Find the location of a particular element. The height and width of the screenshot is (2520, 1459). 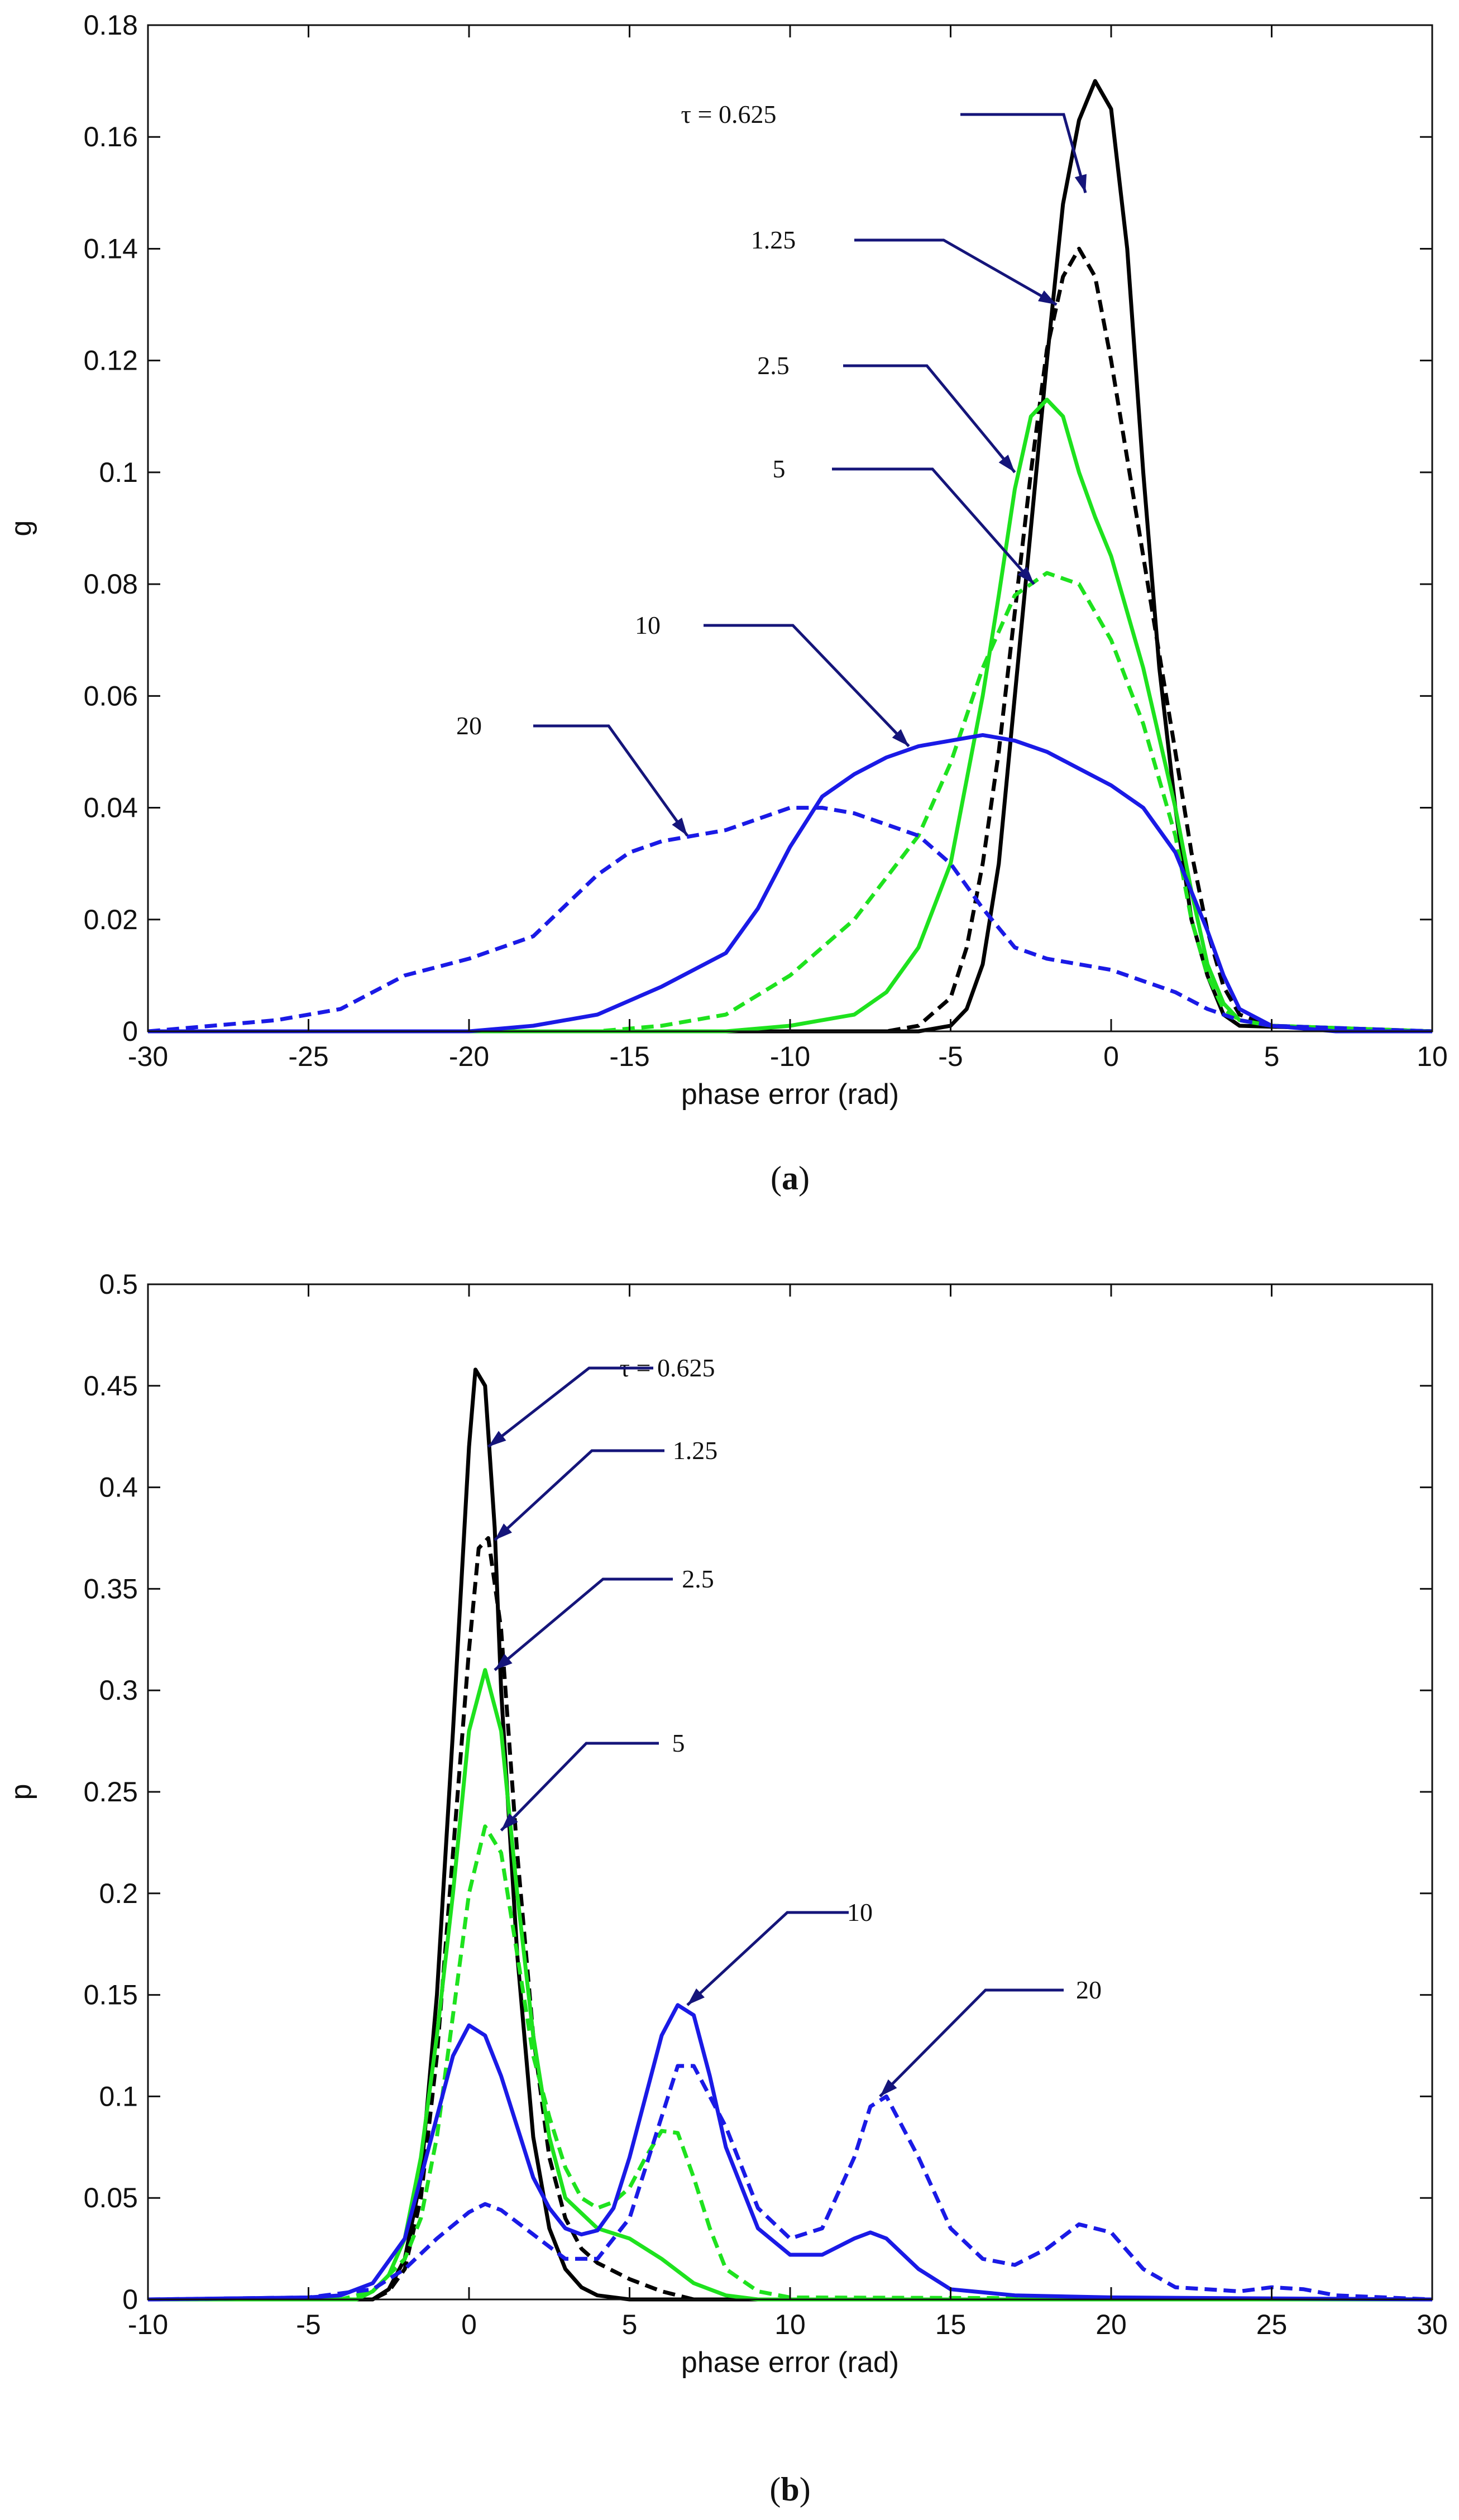

x-tick-label: 30 is located at coordinates (1432, 2324).